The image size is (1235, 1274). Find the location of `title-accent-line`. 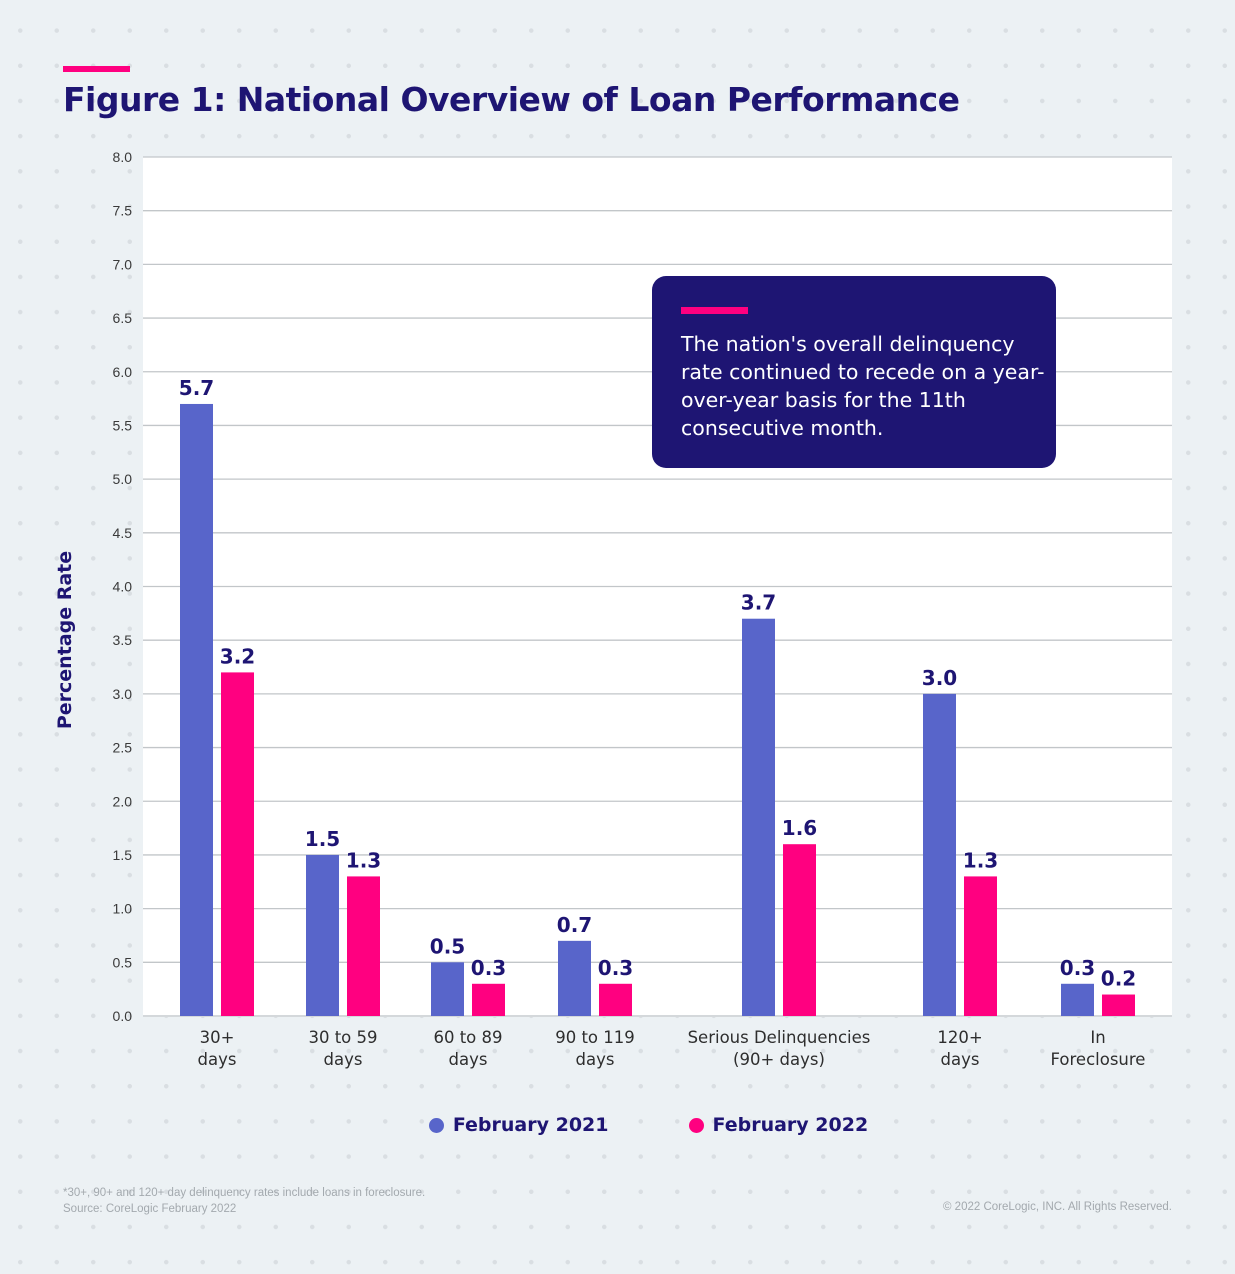

title-accent-line is located at coordinates (96, 69).